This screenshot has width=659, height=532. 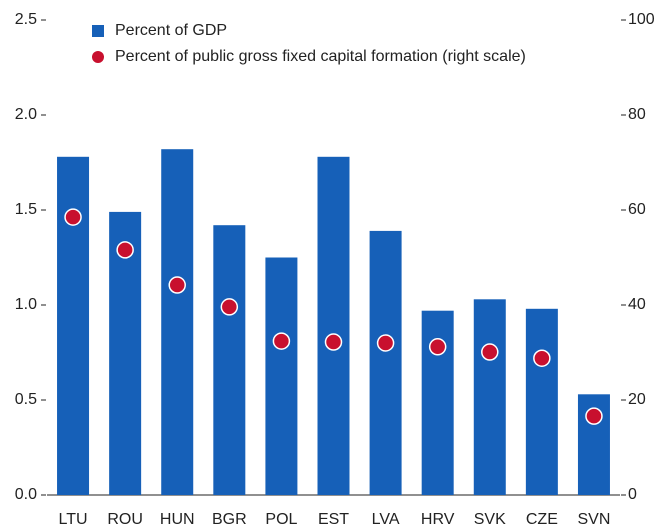 What do you see at coordinates (386, 519) in the screenshot?
I see `x-tick-label: LVA` at bounding box center [386, 519].